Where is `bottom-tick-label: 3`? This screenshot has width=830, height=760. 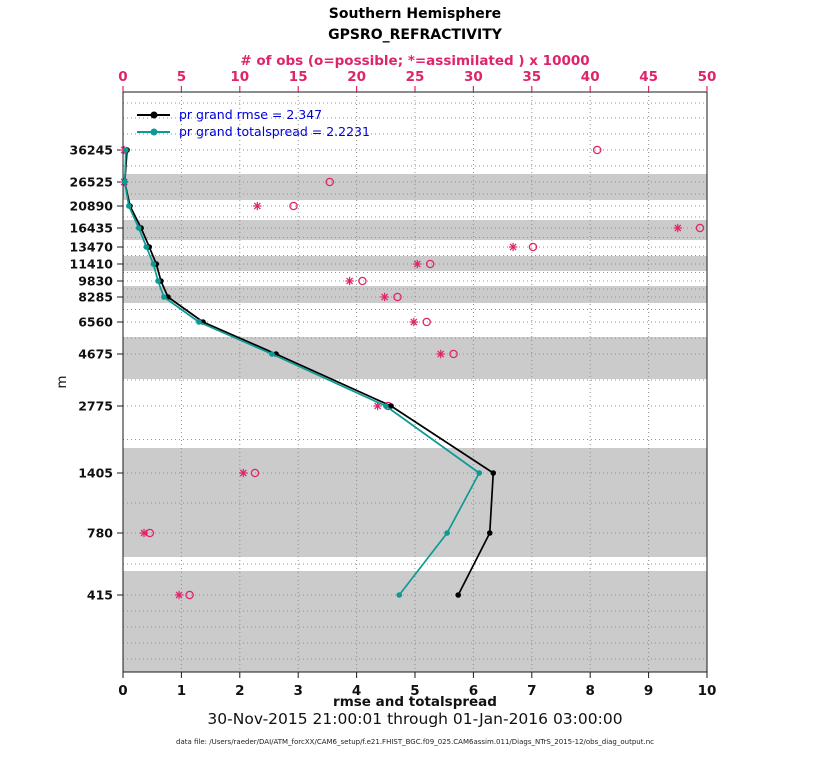
bottom-tick-label: 3 is located at coordinates (297, 691).